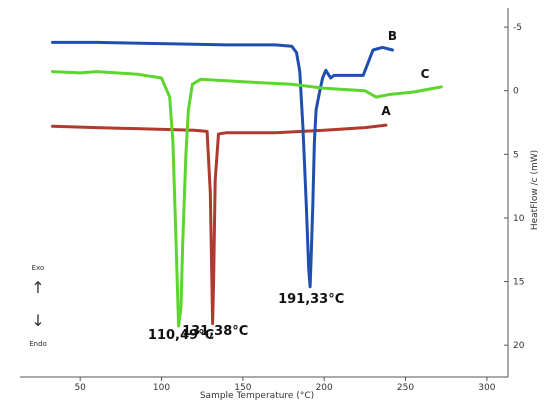 This screenshot has height=414, width=550. Describe the element at coordinates (519, 346) in the screenshot. I see `y-tick-label: 20` at that location.